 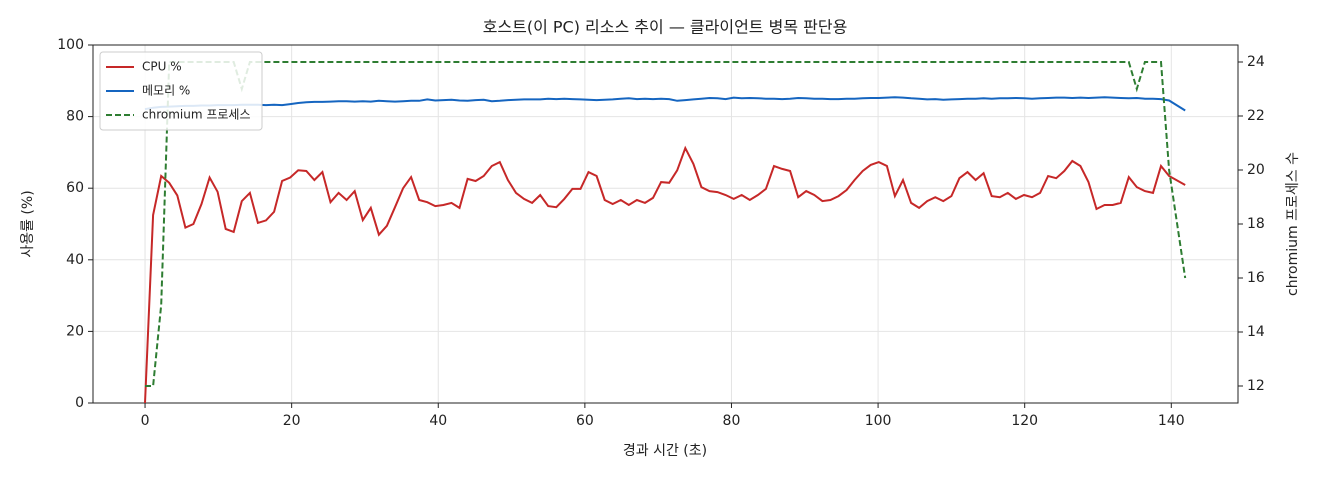 I want to click on y2-tick-label: 14, so click(x=1256, y=332).